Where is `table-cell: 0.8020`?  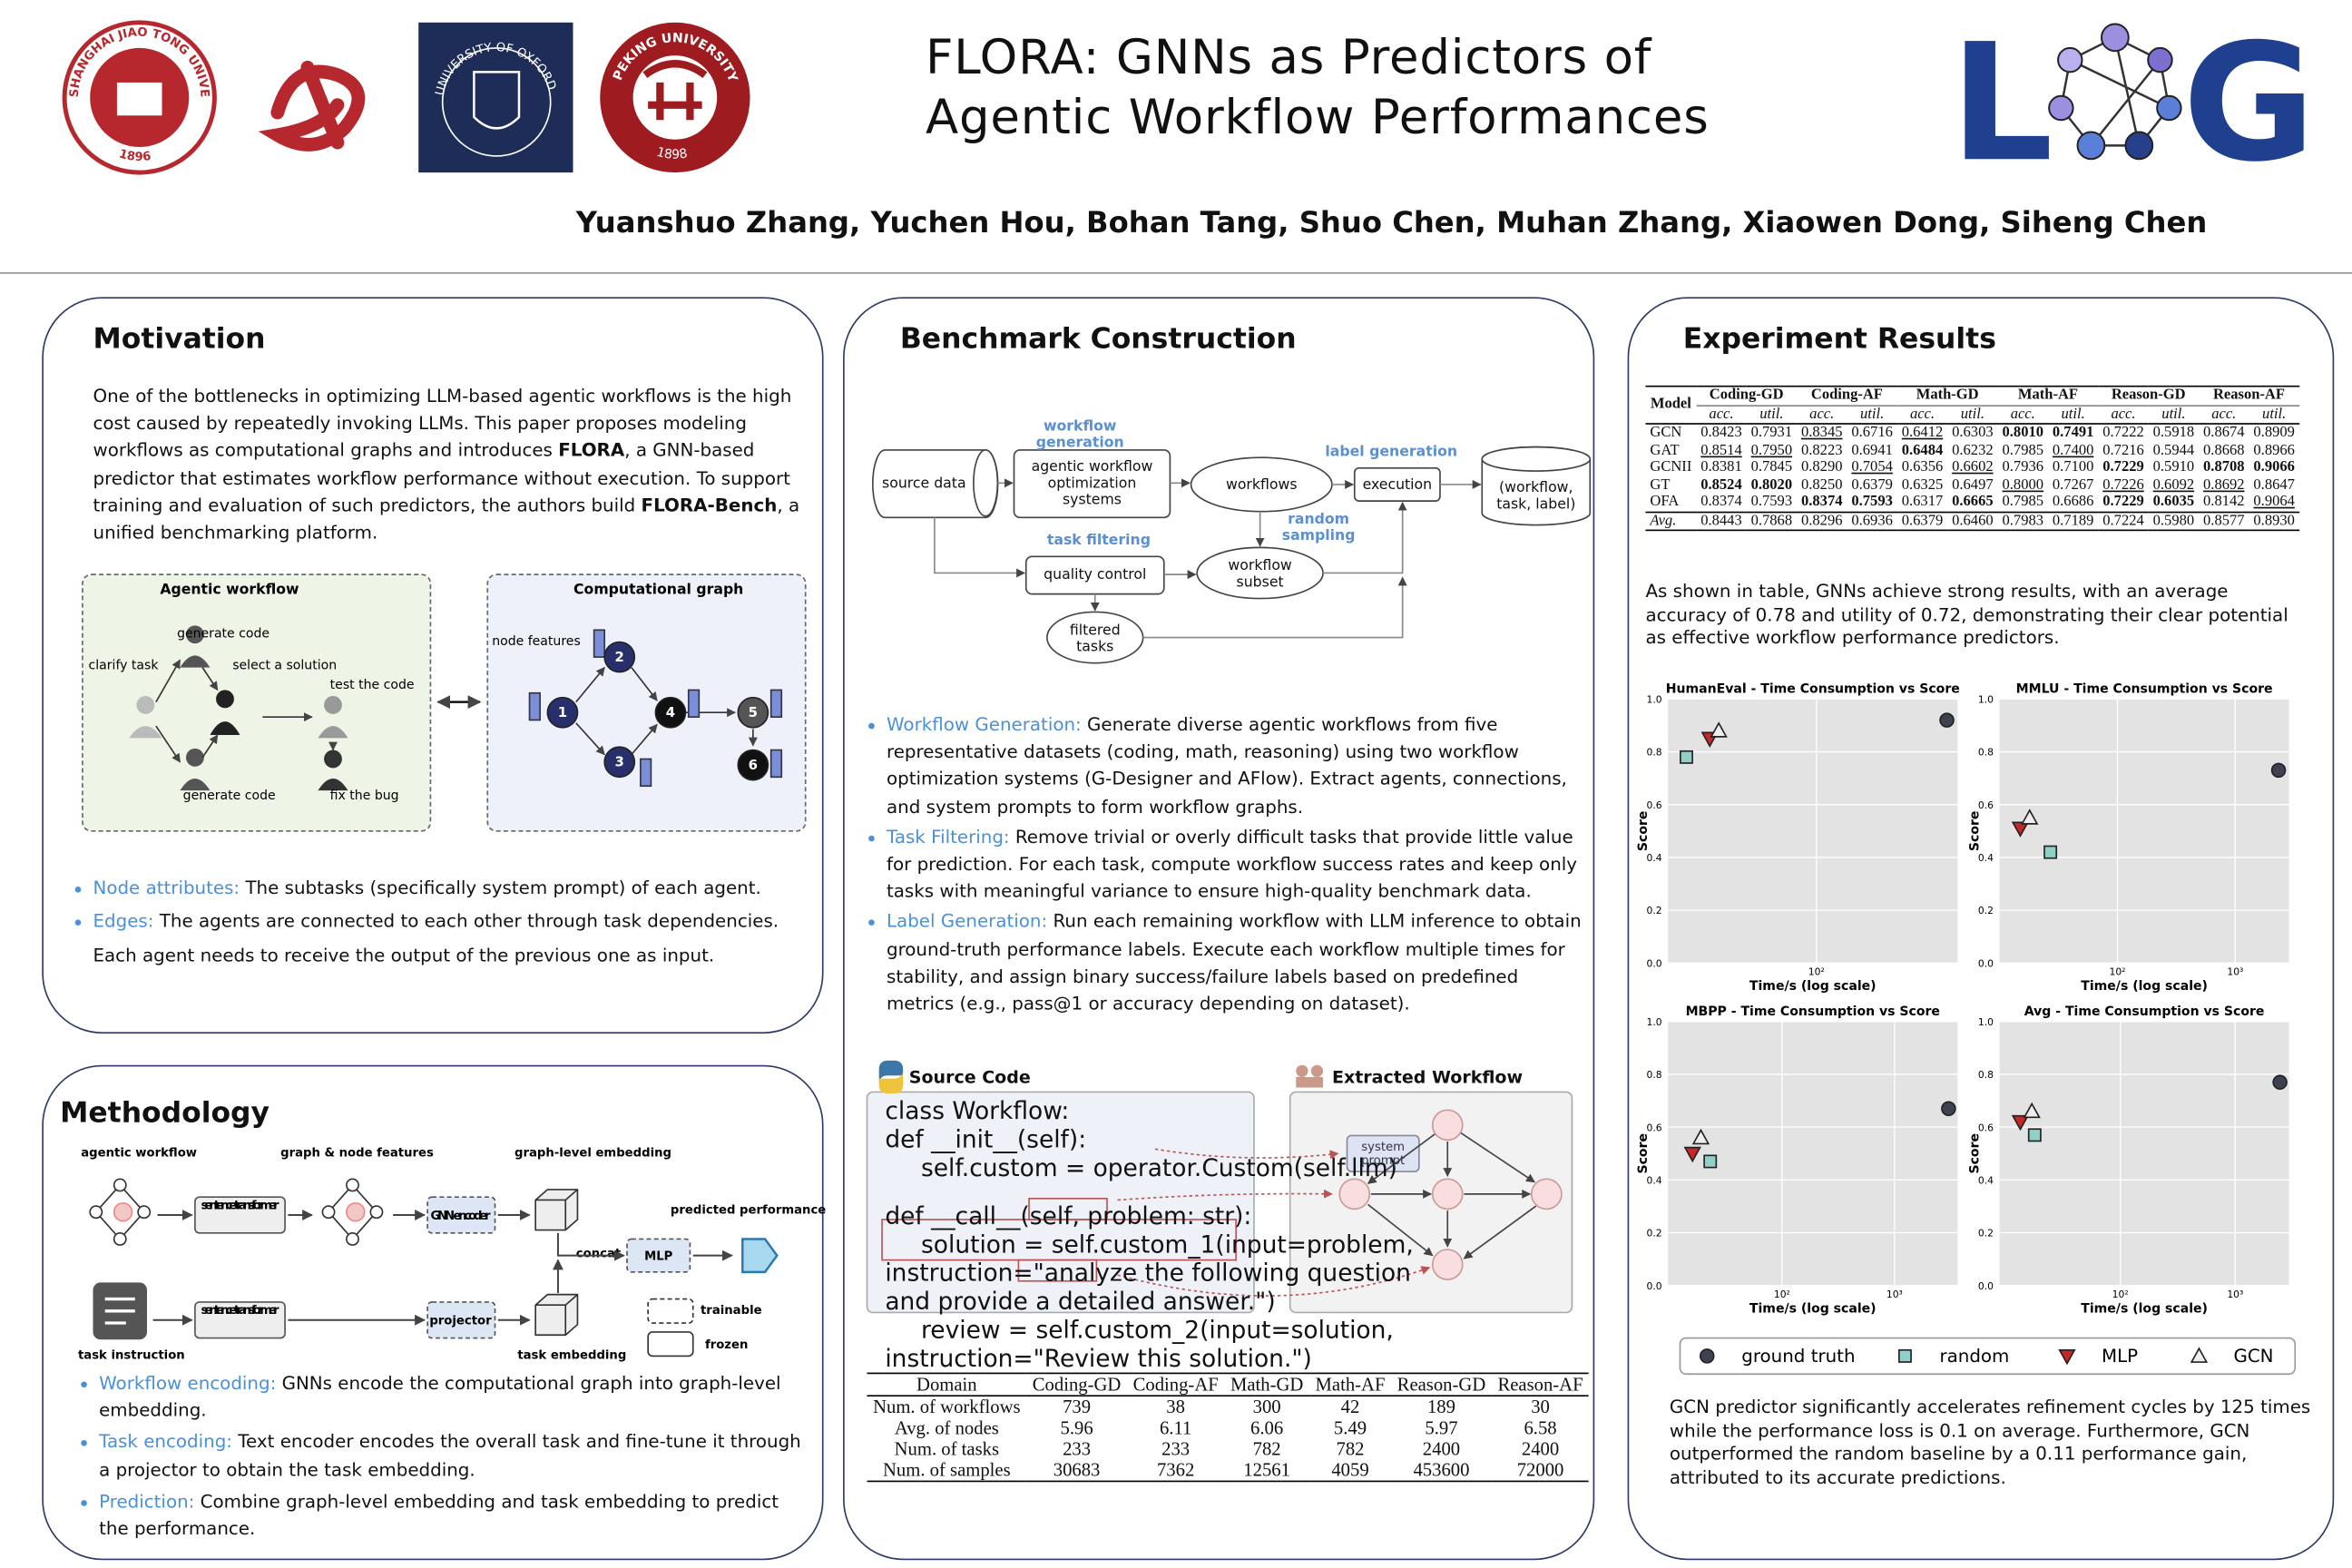 table-cell: 0.8020 is located at coordinates (1771, 484).